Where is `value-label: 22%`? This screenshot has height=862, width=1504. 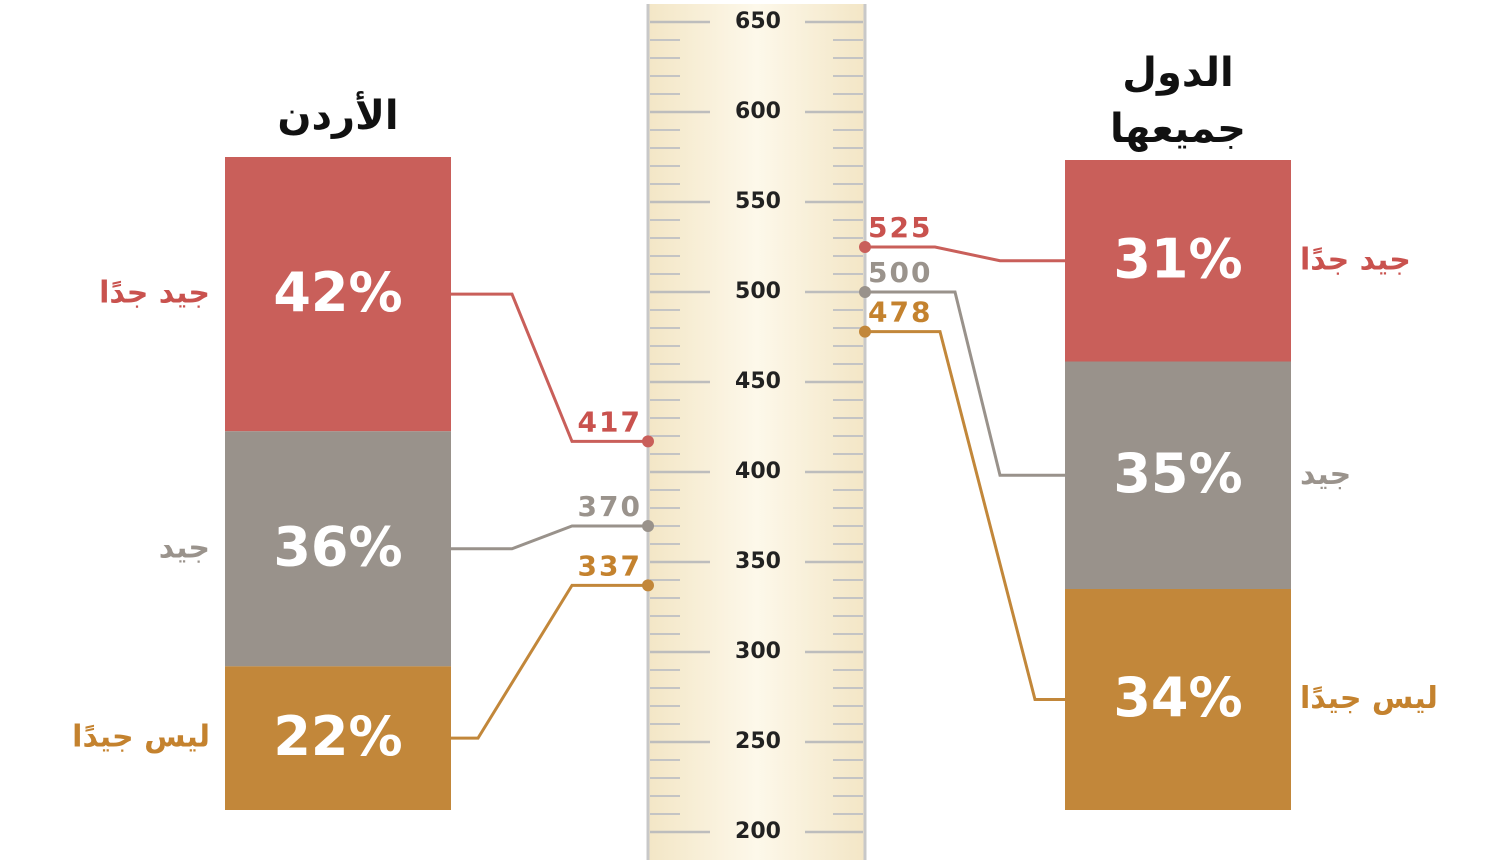 value-label: 22% is located at coordinates (337, 736).